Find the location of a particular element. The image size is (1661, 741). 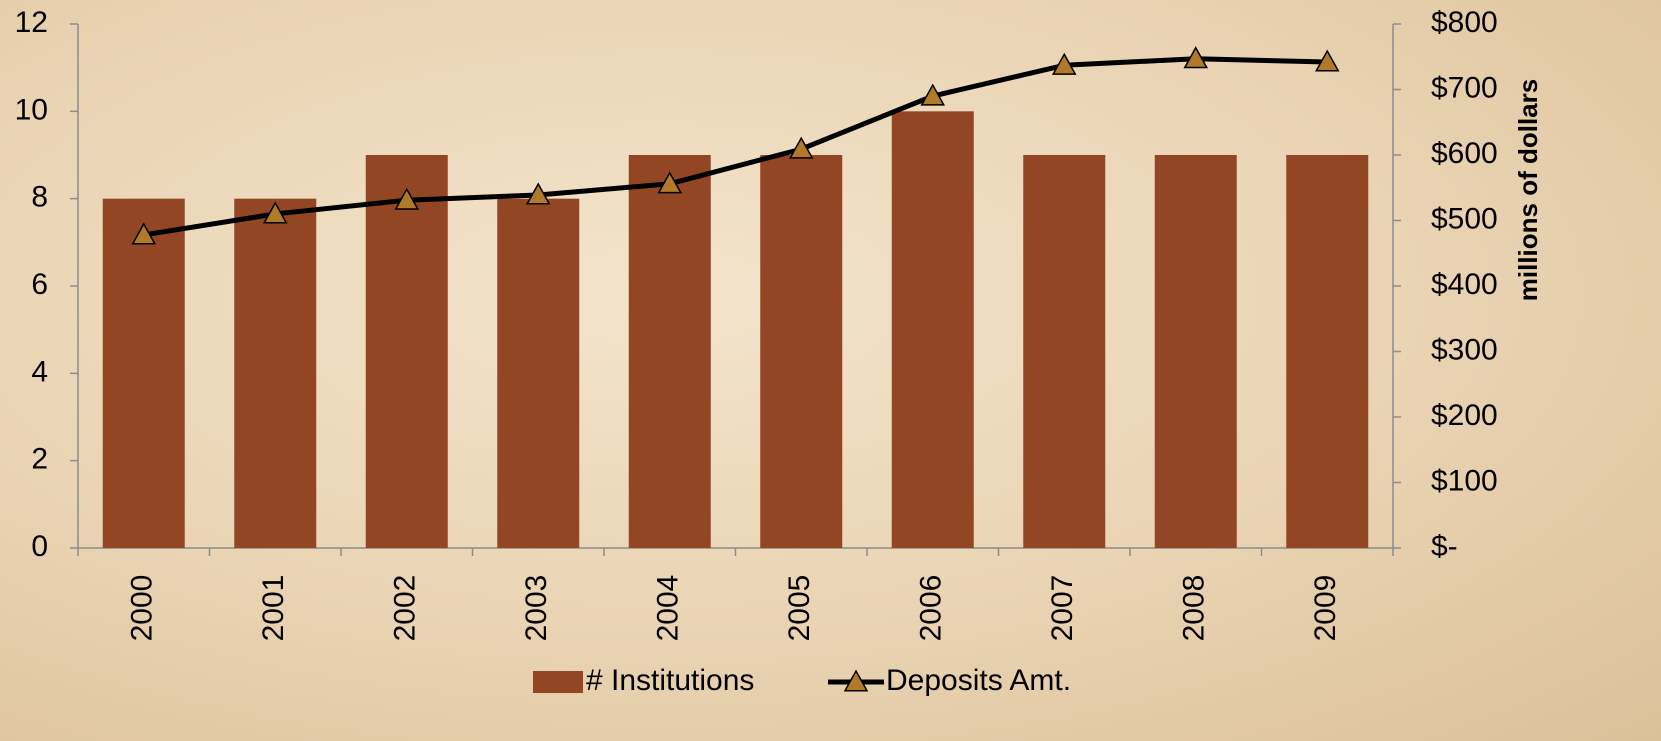

x-tick-label: 2001 is located at coordinates (273, 608).